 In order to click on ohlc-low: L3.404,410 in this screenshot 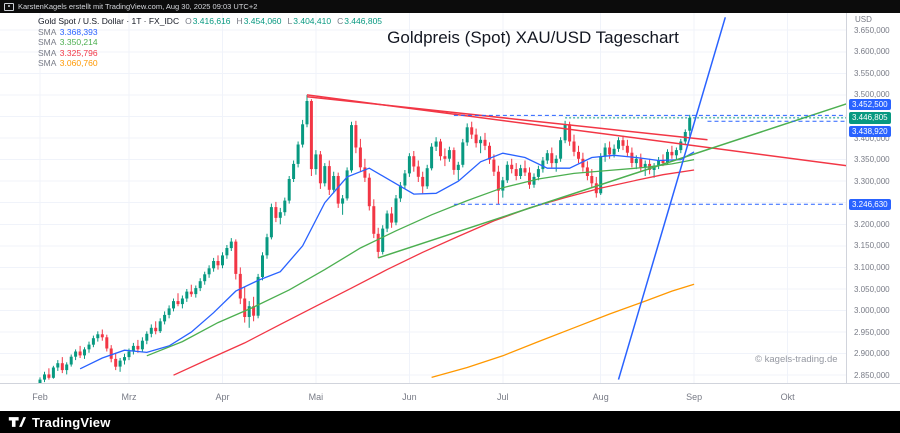, I will do `click(309, 21)`.